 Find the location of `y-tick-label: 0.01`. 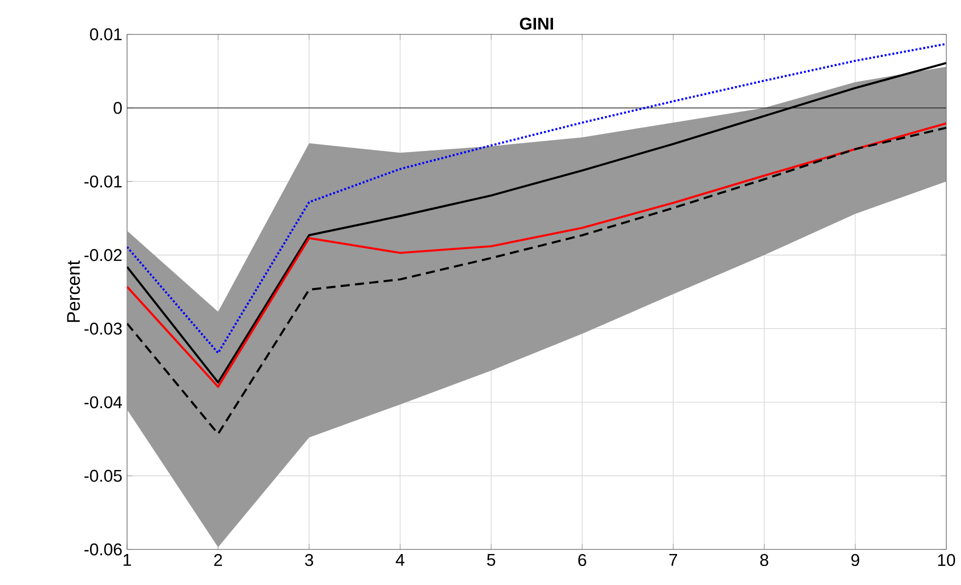

y-tick-label: 0.01 is located at coordinates (106, 34).